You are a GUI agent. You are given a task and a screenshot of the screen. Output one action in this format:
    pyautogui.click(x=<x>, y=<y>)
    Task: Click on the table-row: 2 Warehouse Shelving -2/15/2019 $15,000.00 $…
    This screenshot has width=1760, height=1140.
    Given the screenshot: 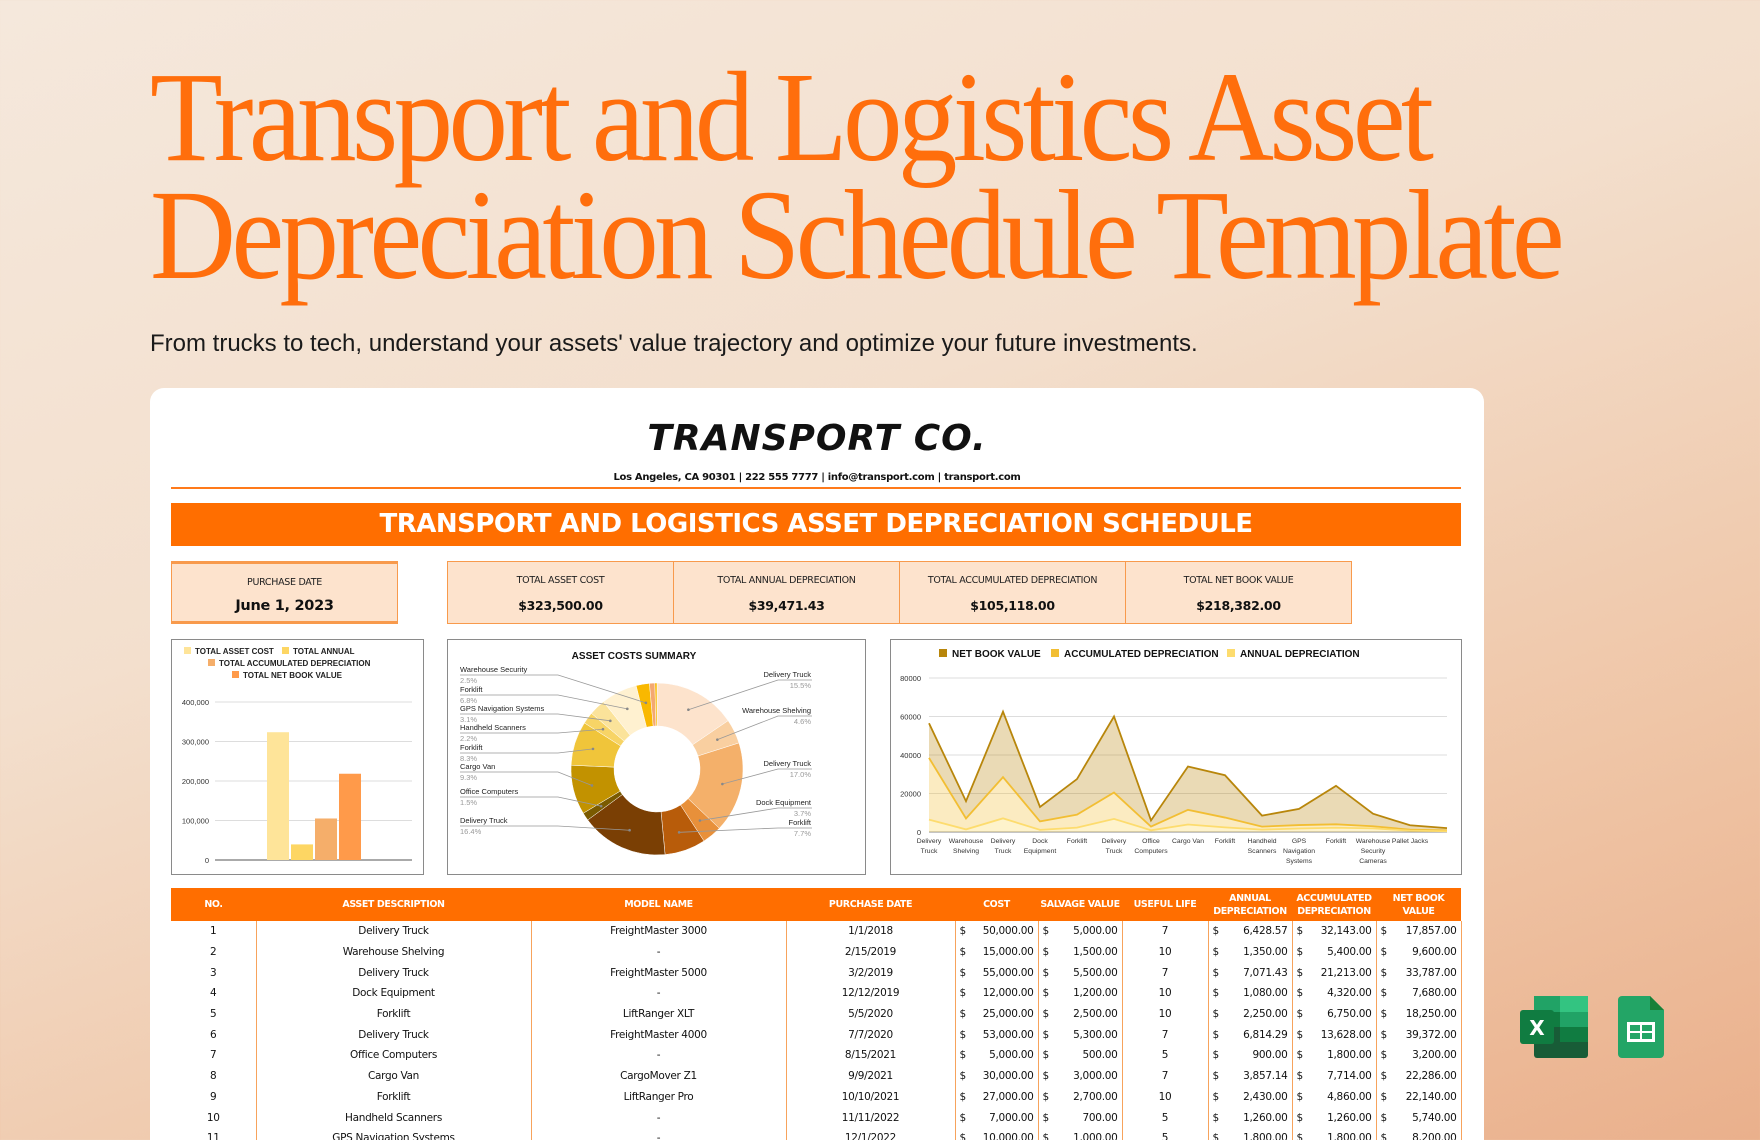 What is the action you would take?
    pyautogui.click(x=816, y=952)
    